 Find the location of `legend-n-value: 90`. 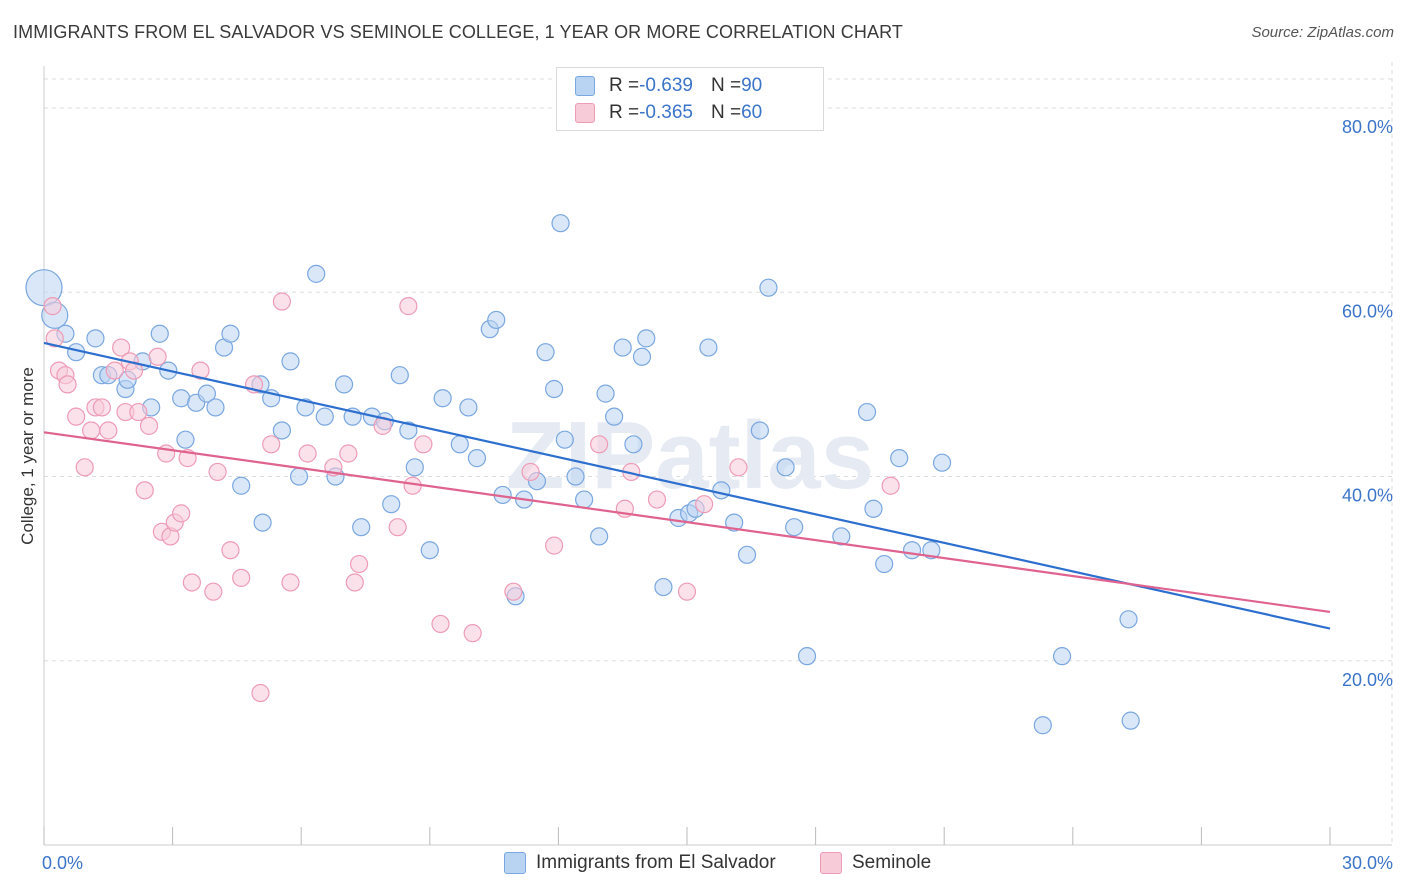

legend-n-value: 90 is located at coordinates (752, 85).